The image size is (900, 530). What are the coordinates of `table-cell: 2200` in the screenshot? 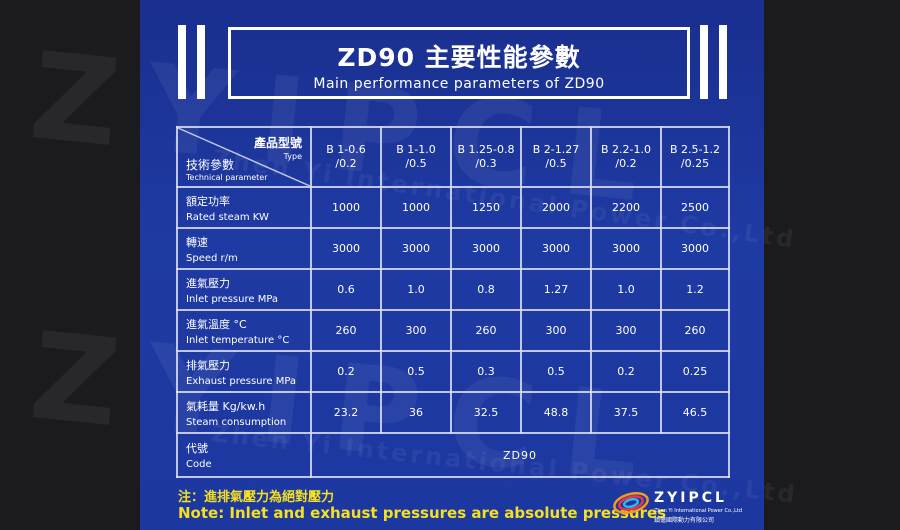 It's located at (626, 207).